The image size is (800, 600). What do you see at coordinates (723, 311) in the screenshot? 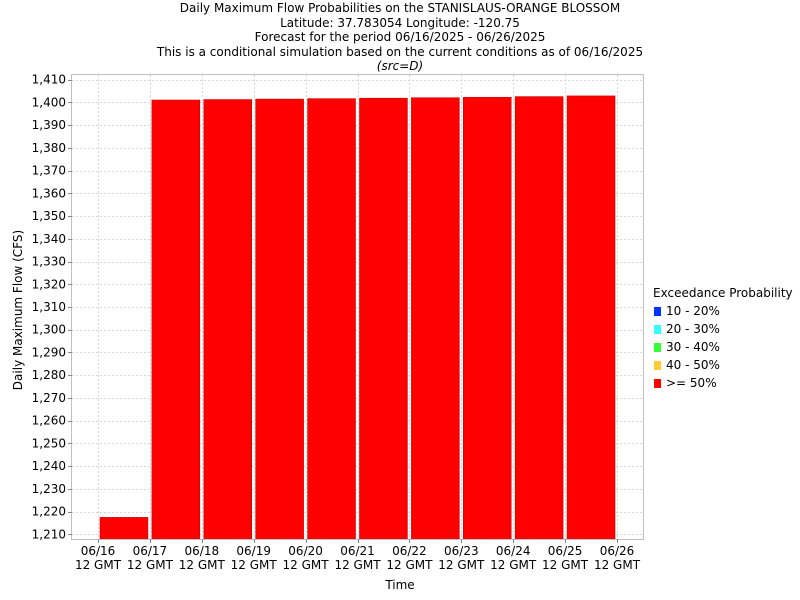
I see `legend-item: 10 - 20%` at bounding box center [723, 311].